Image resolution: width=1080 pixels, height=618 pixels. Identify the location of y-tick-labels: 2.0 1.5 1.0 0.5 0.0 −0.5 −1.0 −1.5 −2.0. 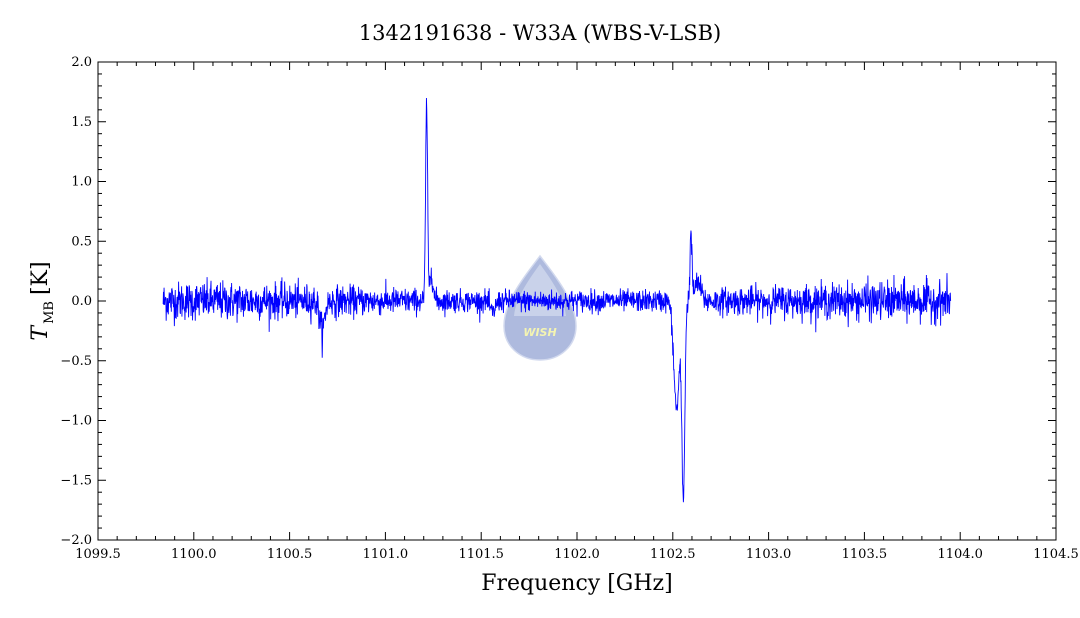
(76, 301).